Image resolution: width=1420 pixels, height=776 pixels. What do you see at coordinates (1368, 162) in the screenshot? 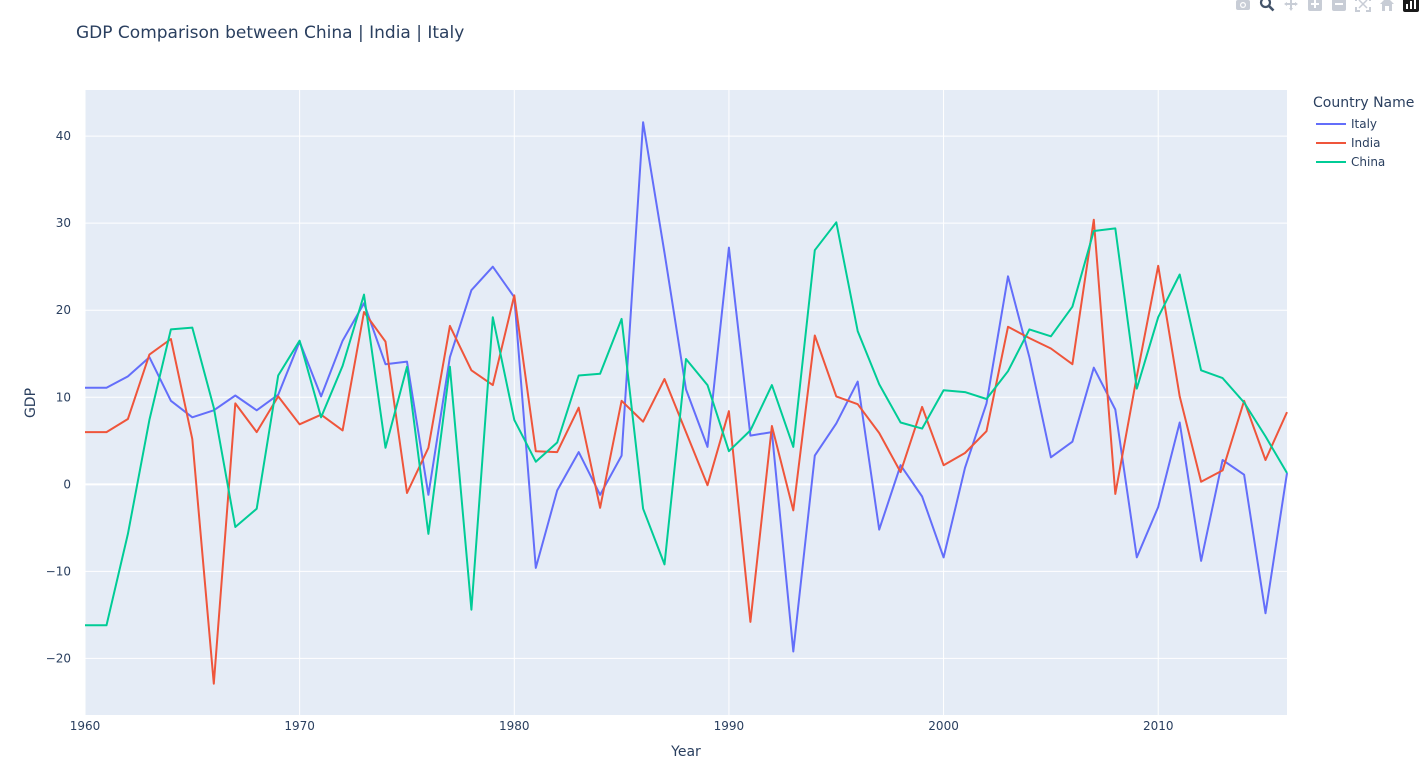
I see `legend-label: China` at bounding box center [1368, 162].